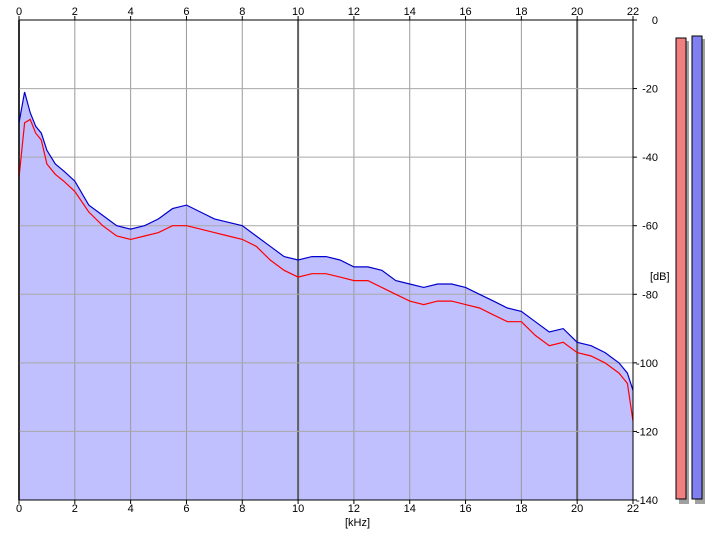 This screenshot has width=716, height=540. I want to click on y-tick-label: -40, so click(650, 158).